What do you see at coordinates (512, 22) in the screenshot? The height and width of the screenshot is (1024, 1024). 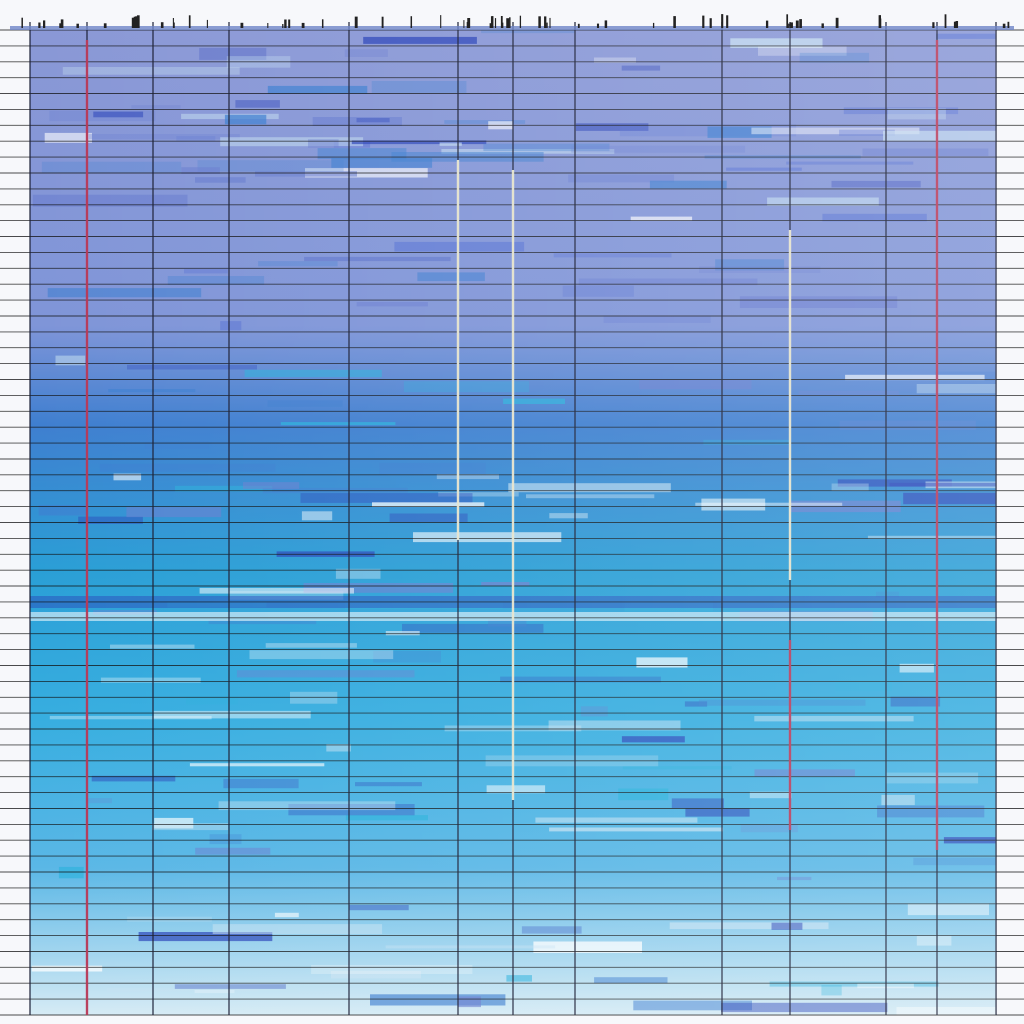 I see `top-edge-marks` at bounding box center [512, 22].